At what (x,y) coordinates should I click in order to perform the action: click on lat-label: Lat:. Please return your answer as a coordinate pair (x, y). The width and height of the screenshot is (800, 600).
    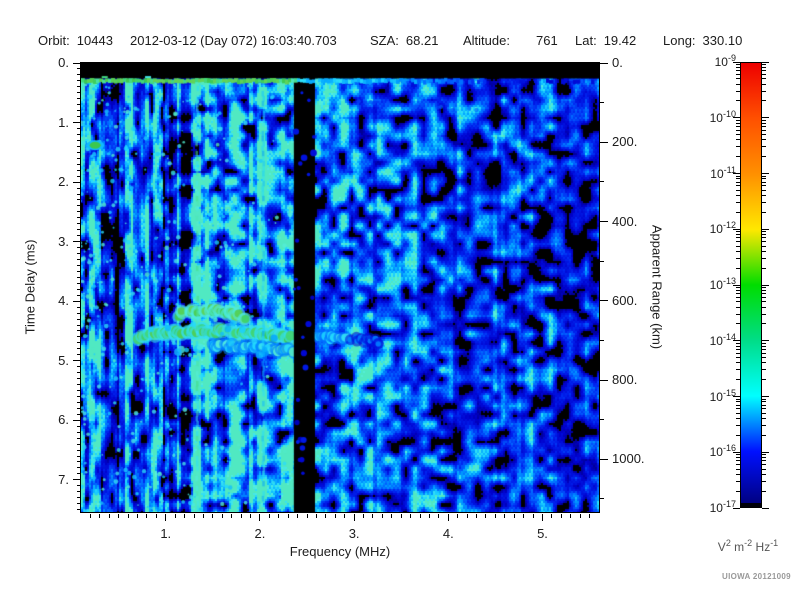
    Looking at the image, I should click on (586, 40).